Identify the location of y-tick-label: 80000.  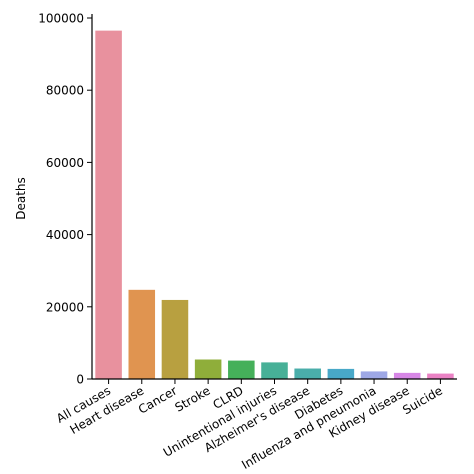
(65, 91).